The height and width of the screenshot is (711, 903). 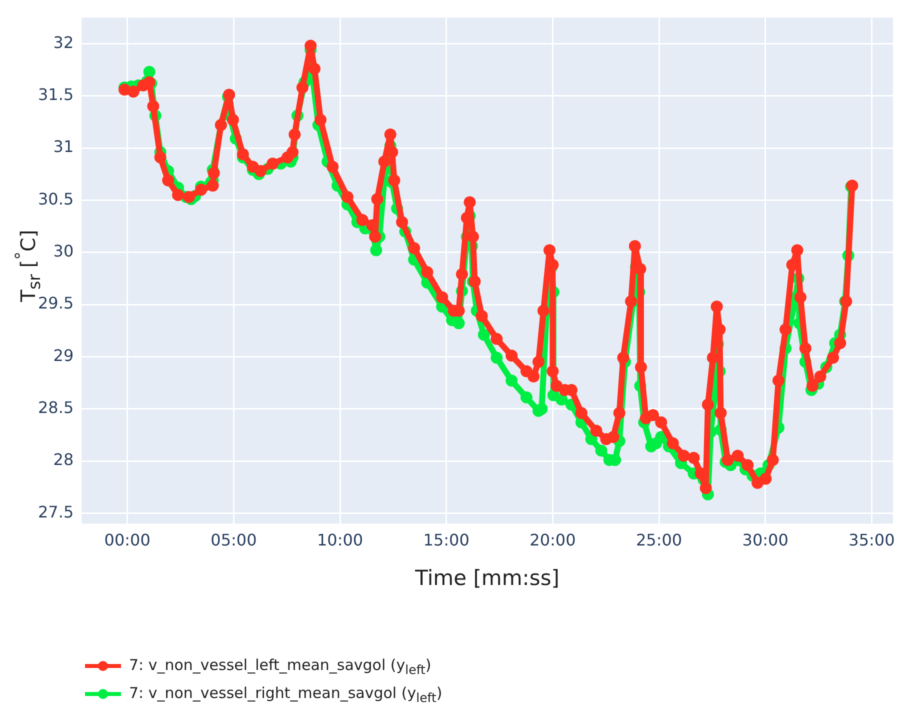 I want to click on y-tick-label: 28, so click(x=63, y=460).